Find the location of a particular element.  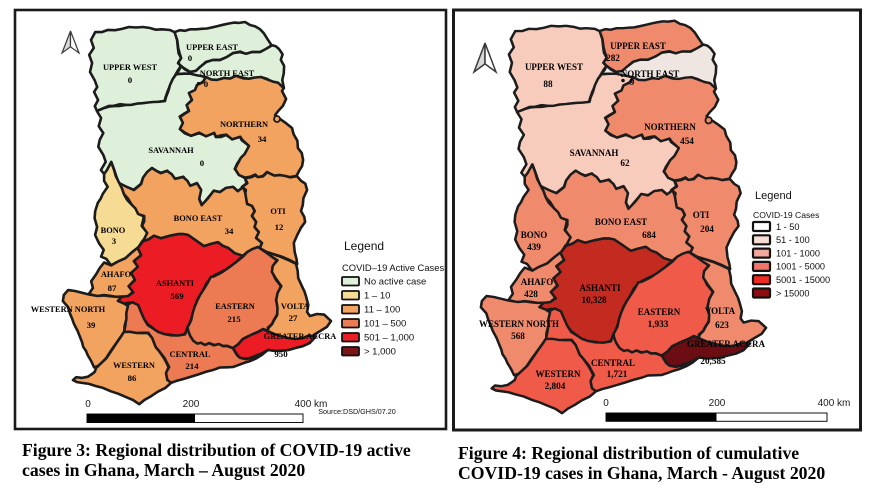

svg-text: > 15000 is located at coordinates (792, 293).